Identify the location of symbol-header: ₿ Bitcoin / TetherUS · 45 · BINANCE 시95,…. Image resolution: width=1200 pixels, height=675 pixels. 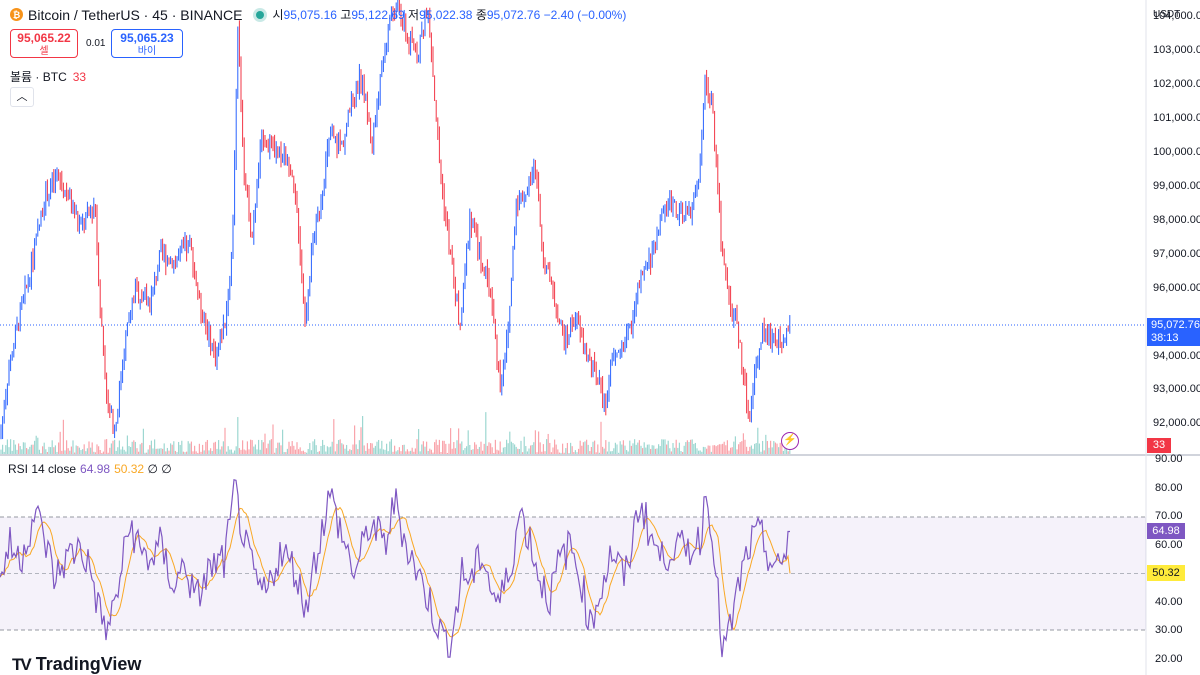
(318, 14).